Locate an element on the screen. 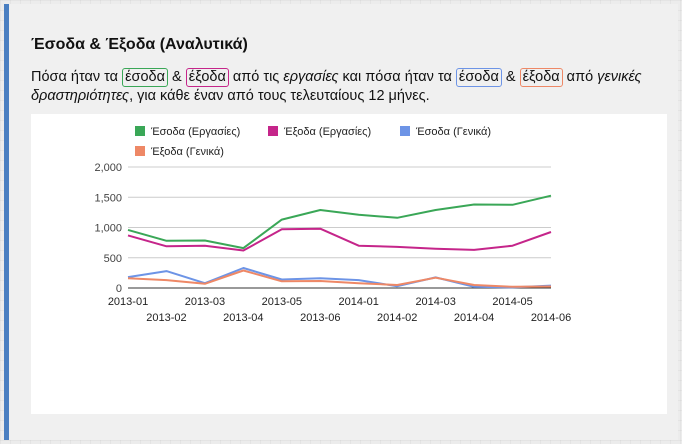 Image resolution: width=682 pixels, height=444 pixels. x-tick-label: 2014-01 is located at coordinates (359, 302).